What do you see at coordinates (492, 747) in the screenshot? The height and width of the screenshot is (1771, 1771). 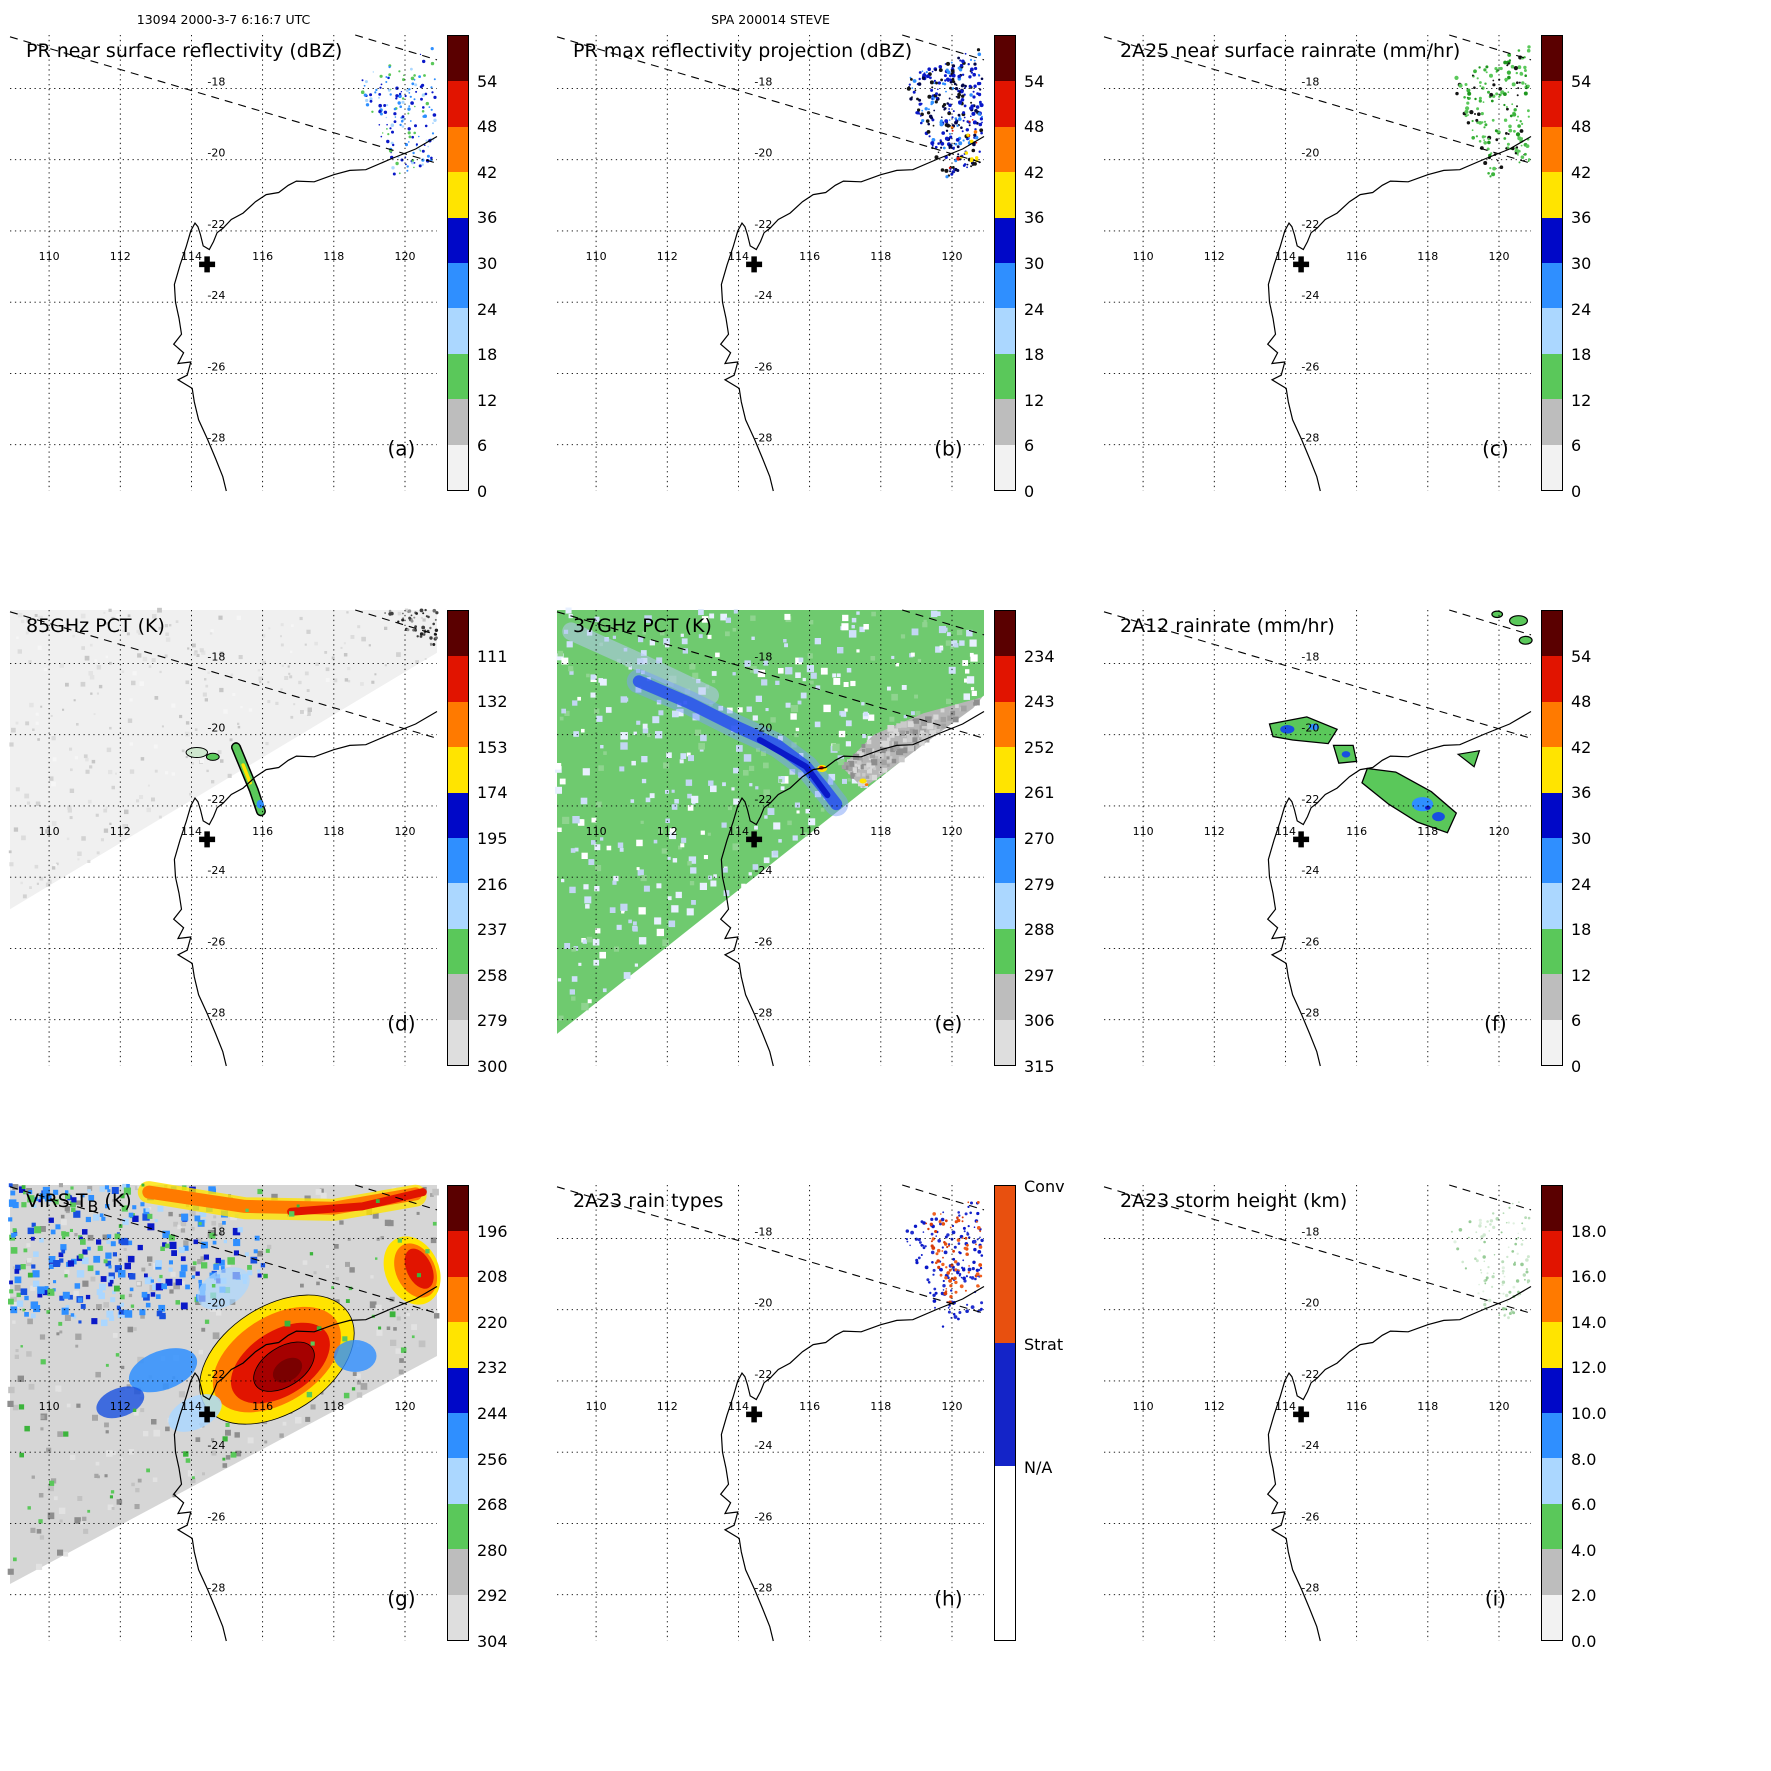 I see `colorbar-tick-label: 153` at bounding box center [492, 747].